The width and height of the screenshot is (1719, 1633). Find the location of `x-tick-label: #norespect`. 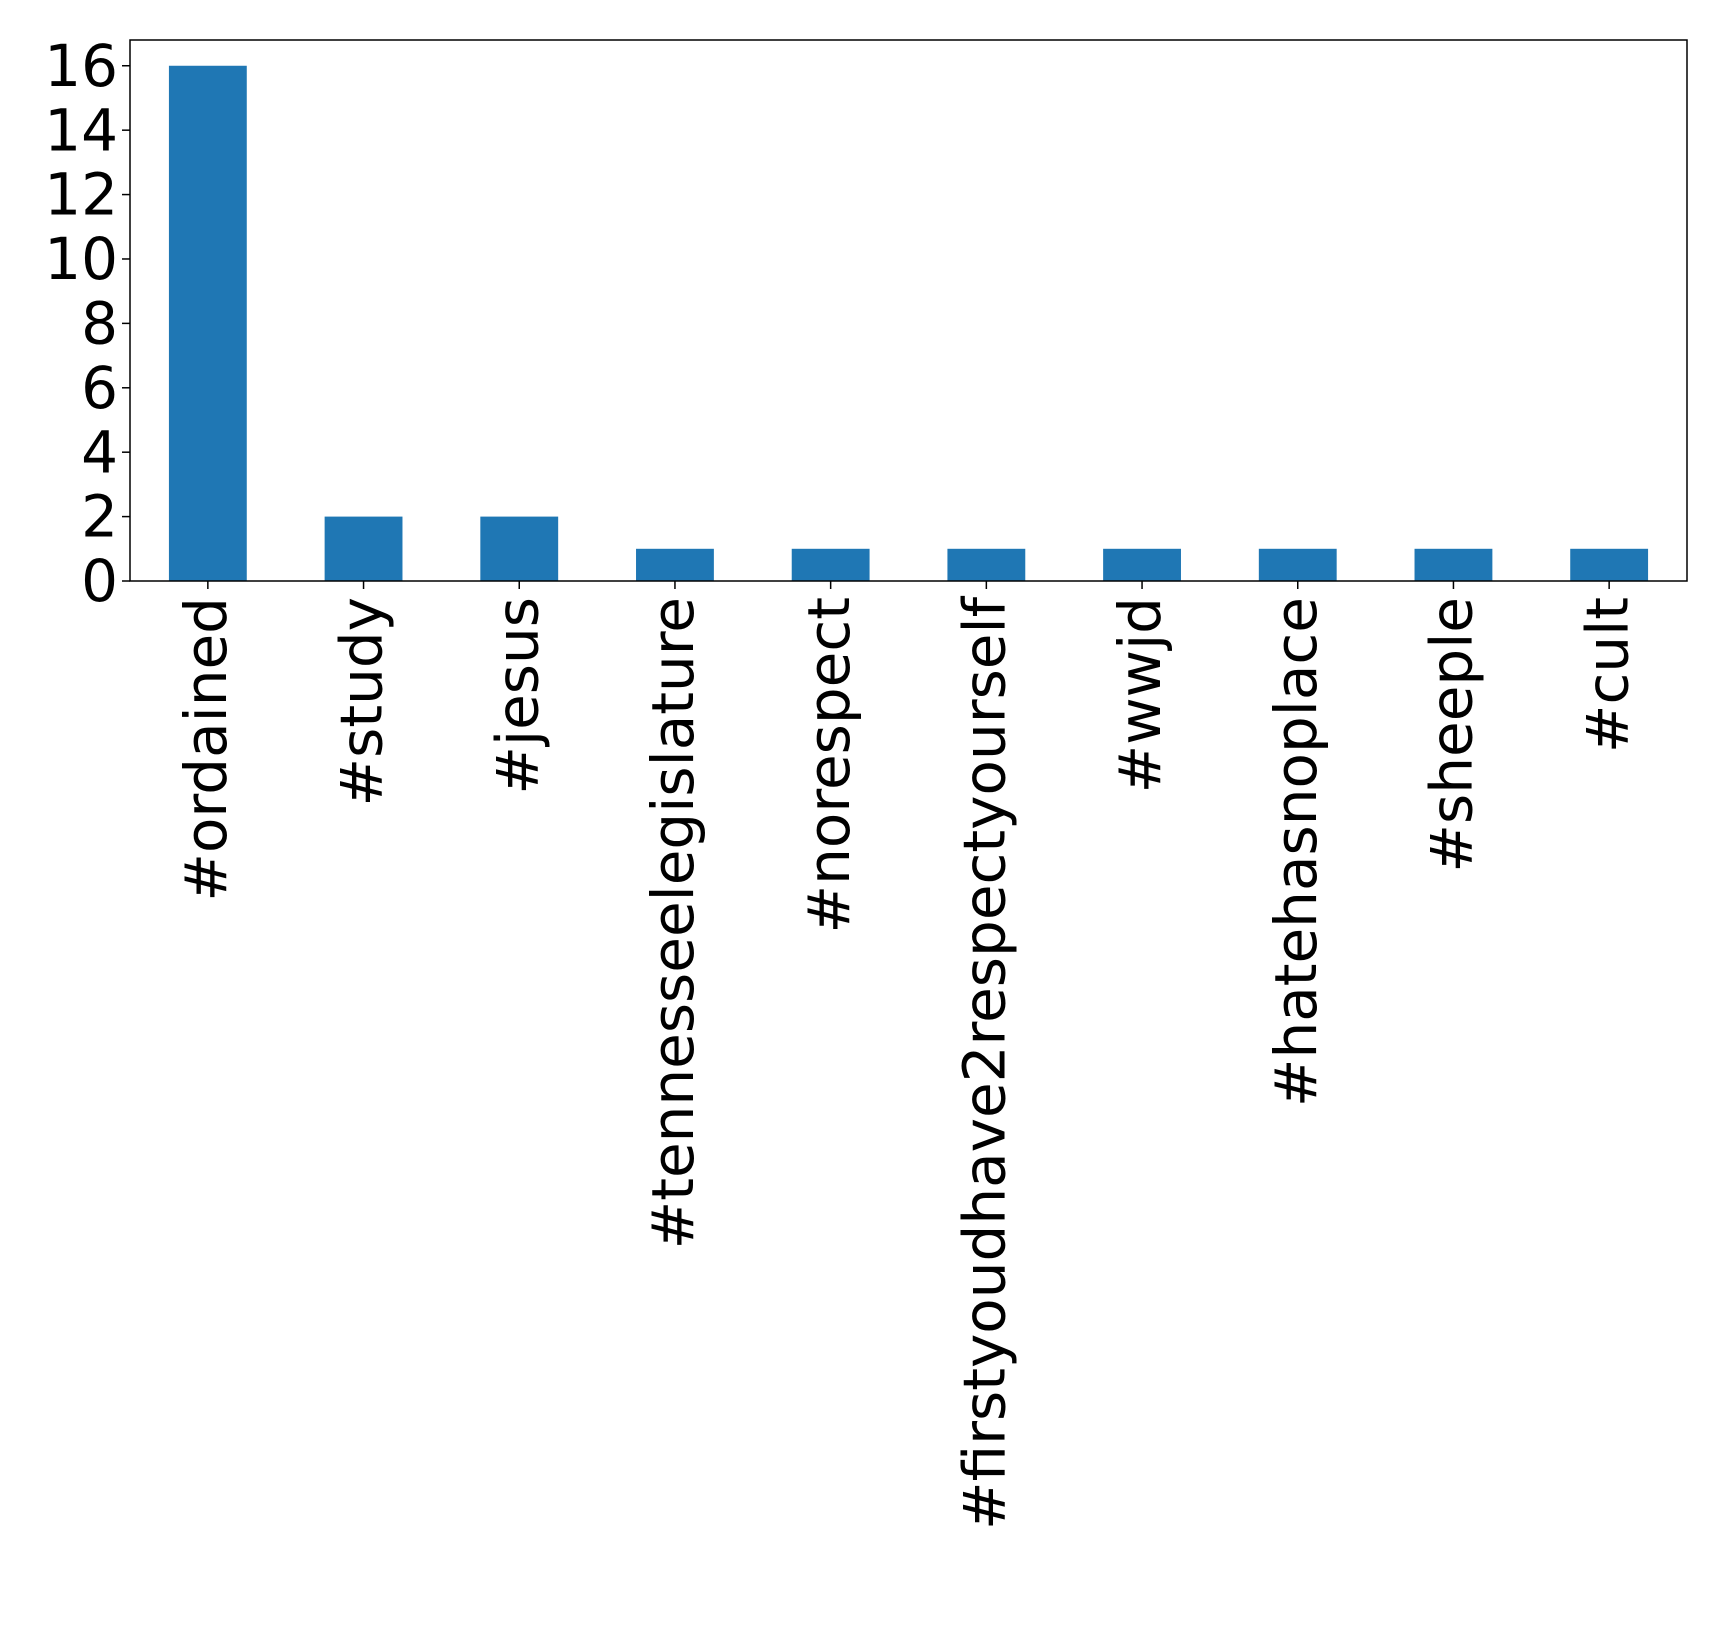

x-tick-label: #norespect is located at coordinates (829, 765).